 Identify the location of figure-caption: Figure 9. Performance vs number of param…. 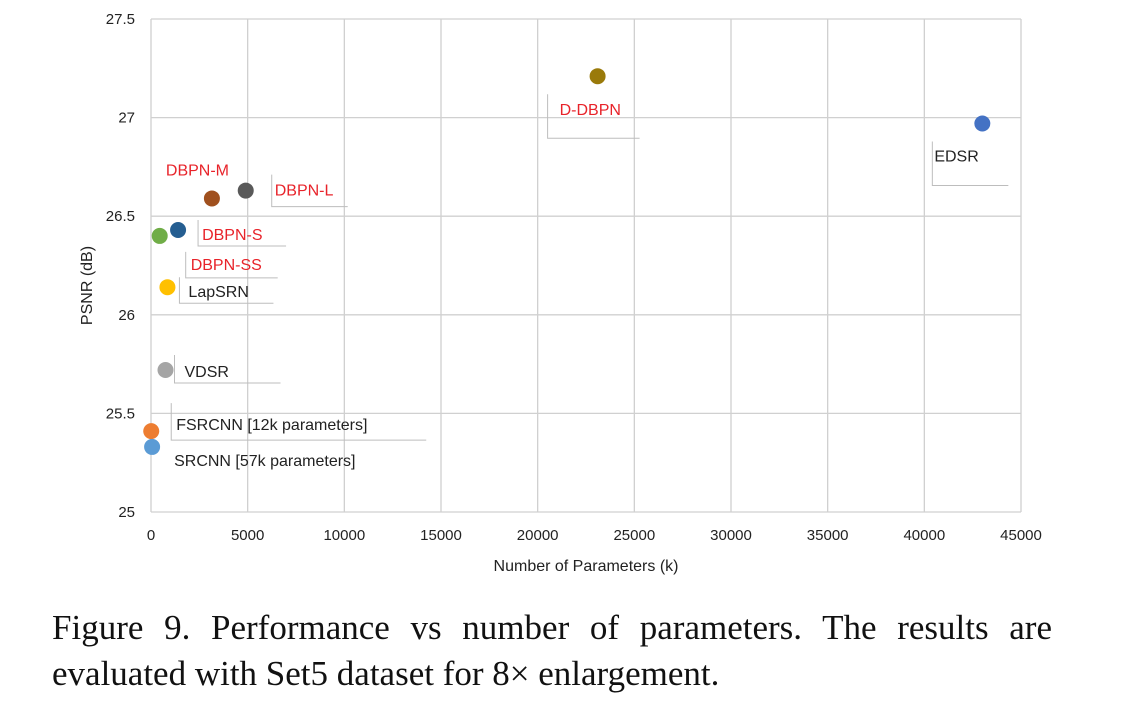
(552, 650).